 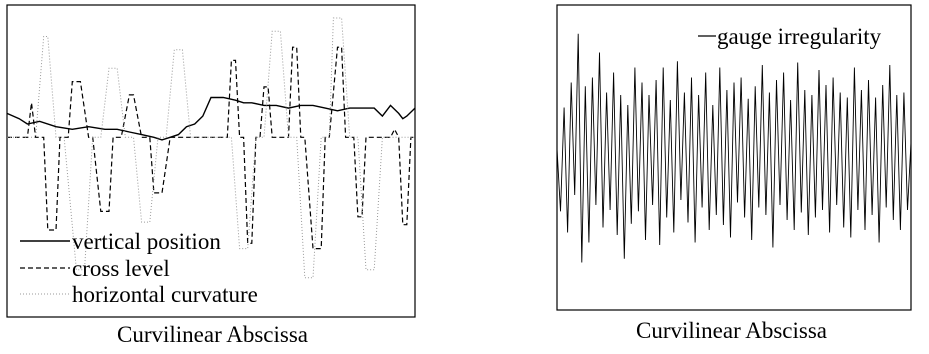 What do you see at coordinates (165, 294) in the screenshot?
I see `legend-label-horizontal-curvature: horizontal curvature` at bounding box center [165, 294].